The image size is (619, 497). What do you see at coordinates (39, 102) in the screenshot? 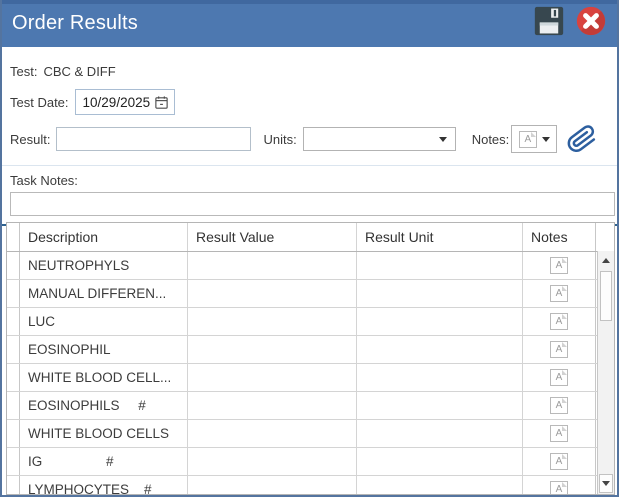
I see `test-date-label: Test Date:` at bounding box center [39, 102].